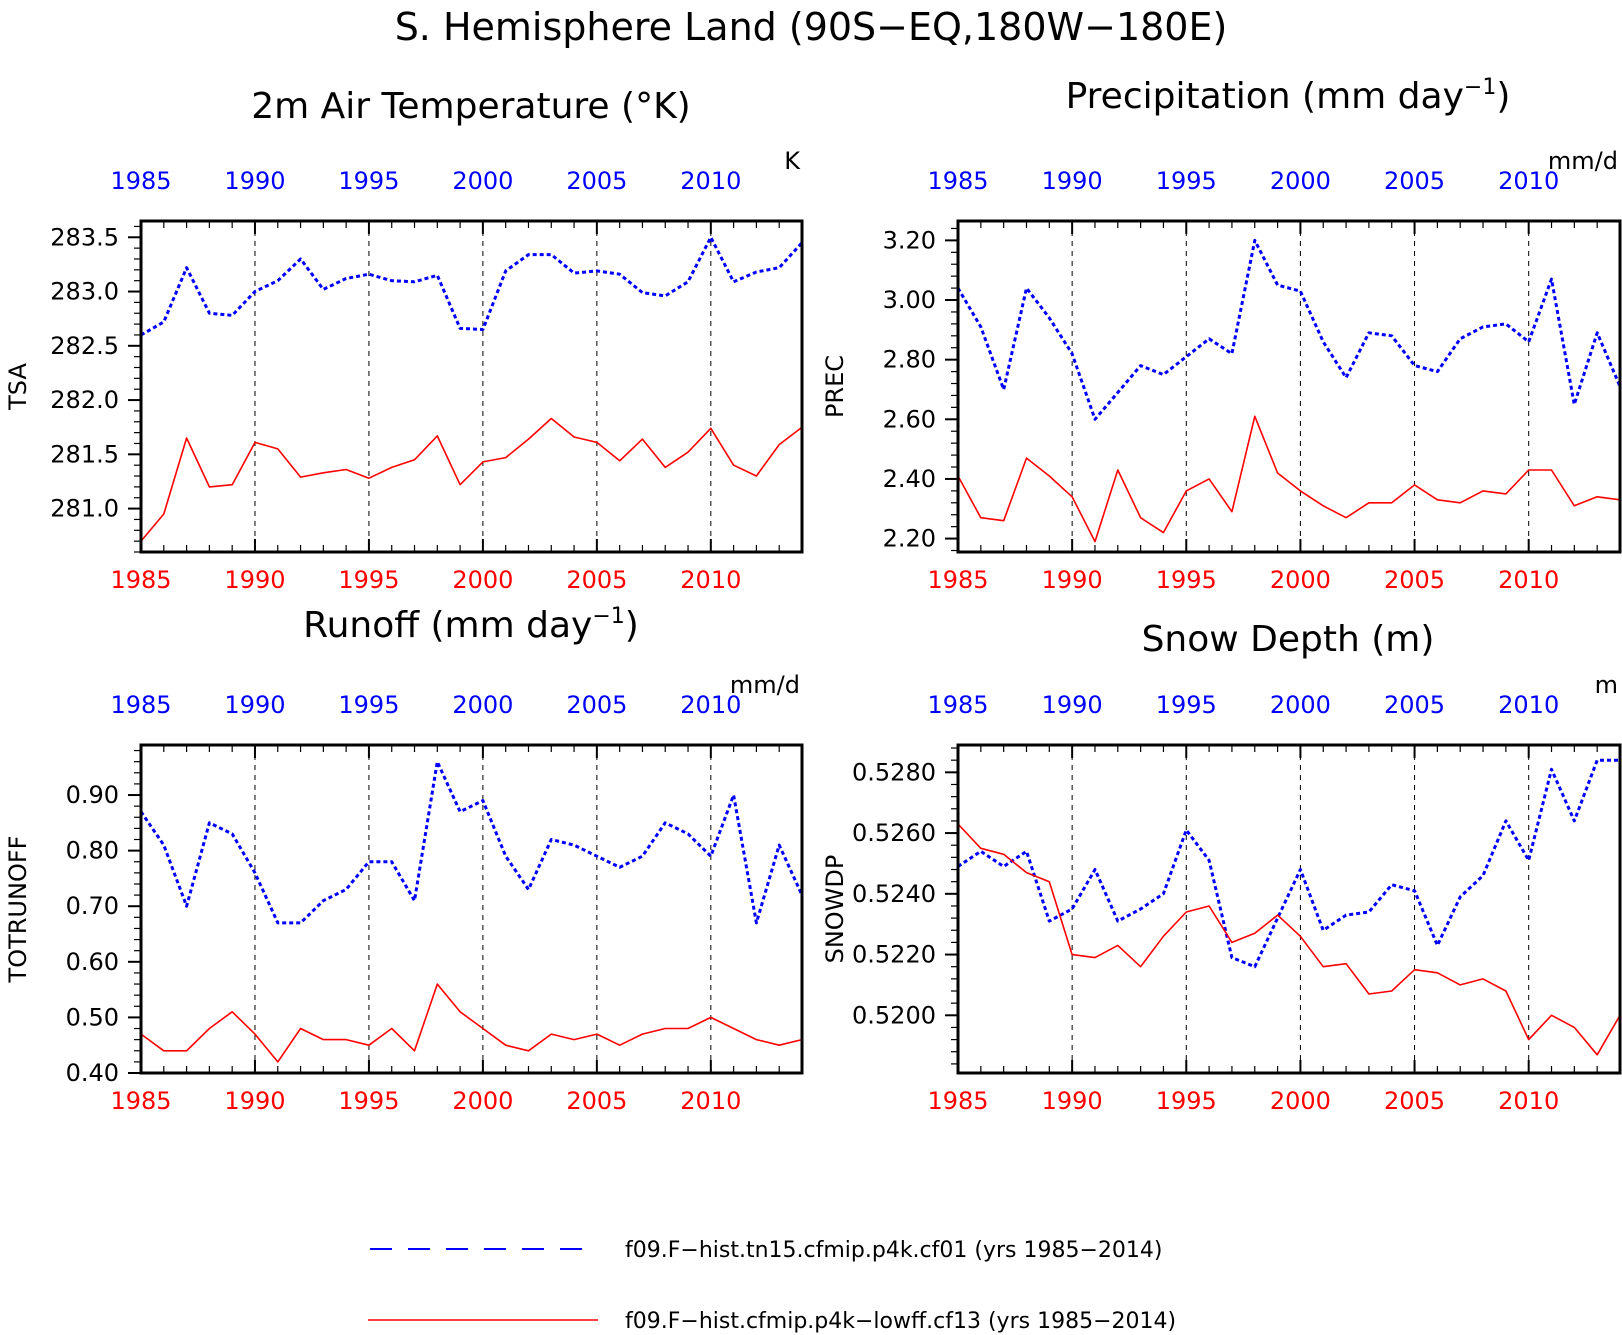 This screenshot has height=1335, width=1622. Describe the element at coordinates (84, 346) in the screenshot. I see `y-tick-label: 282.5` at that location.